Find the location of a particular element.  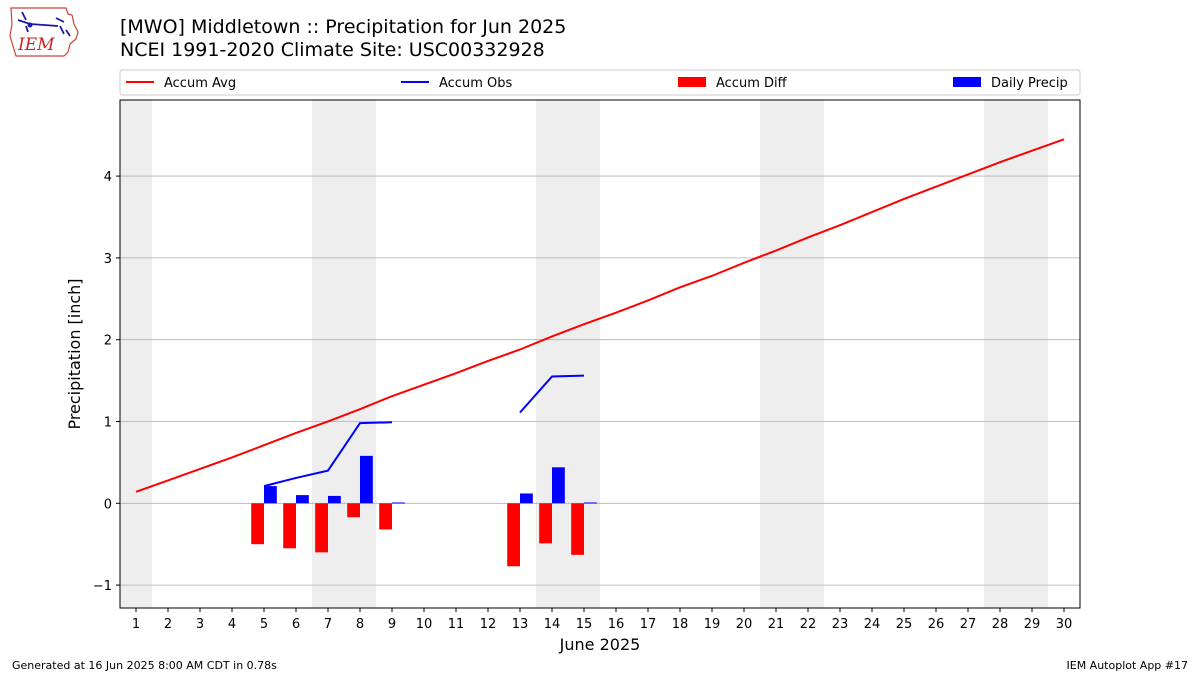

x-tick-label: 1 is located at coordinates (136, 624).